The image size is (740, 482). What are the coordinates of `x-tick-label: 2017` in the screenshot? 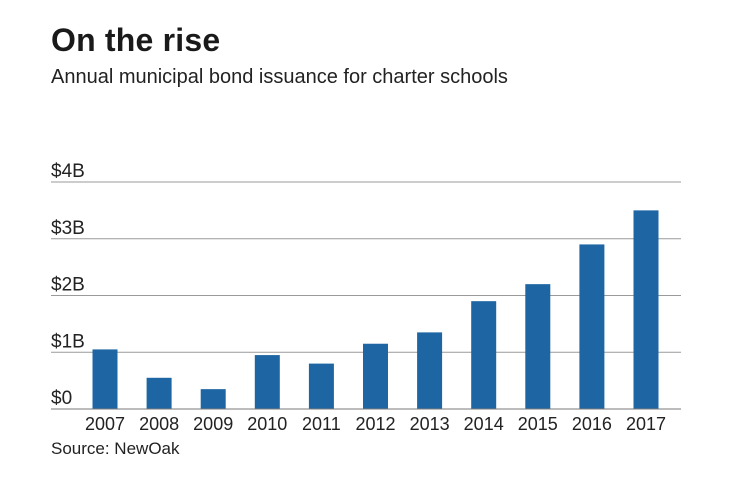 It's located at (646, 424).